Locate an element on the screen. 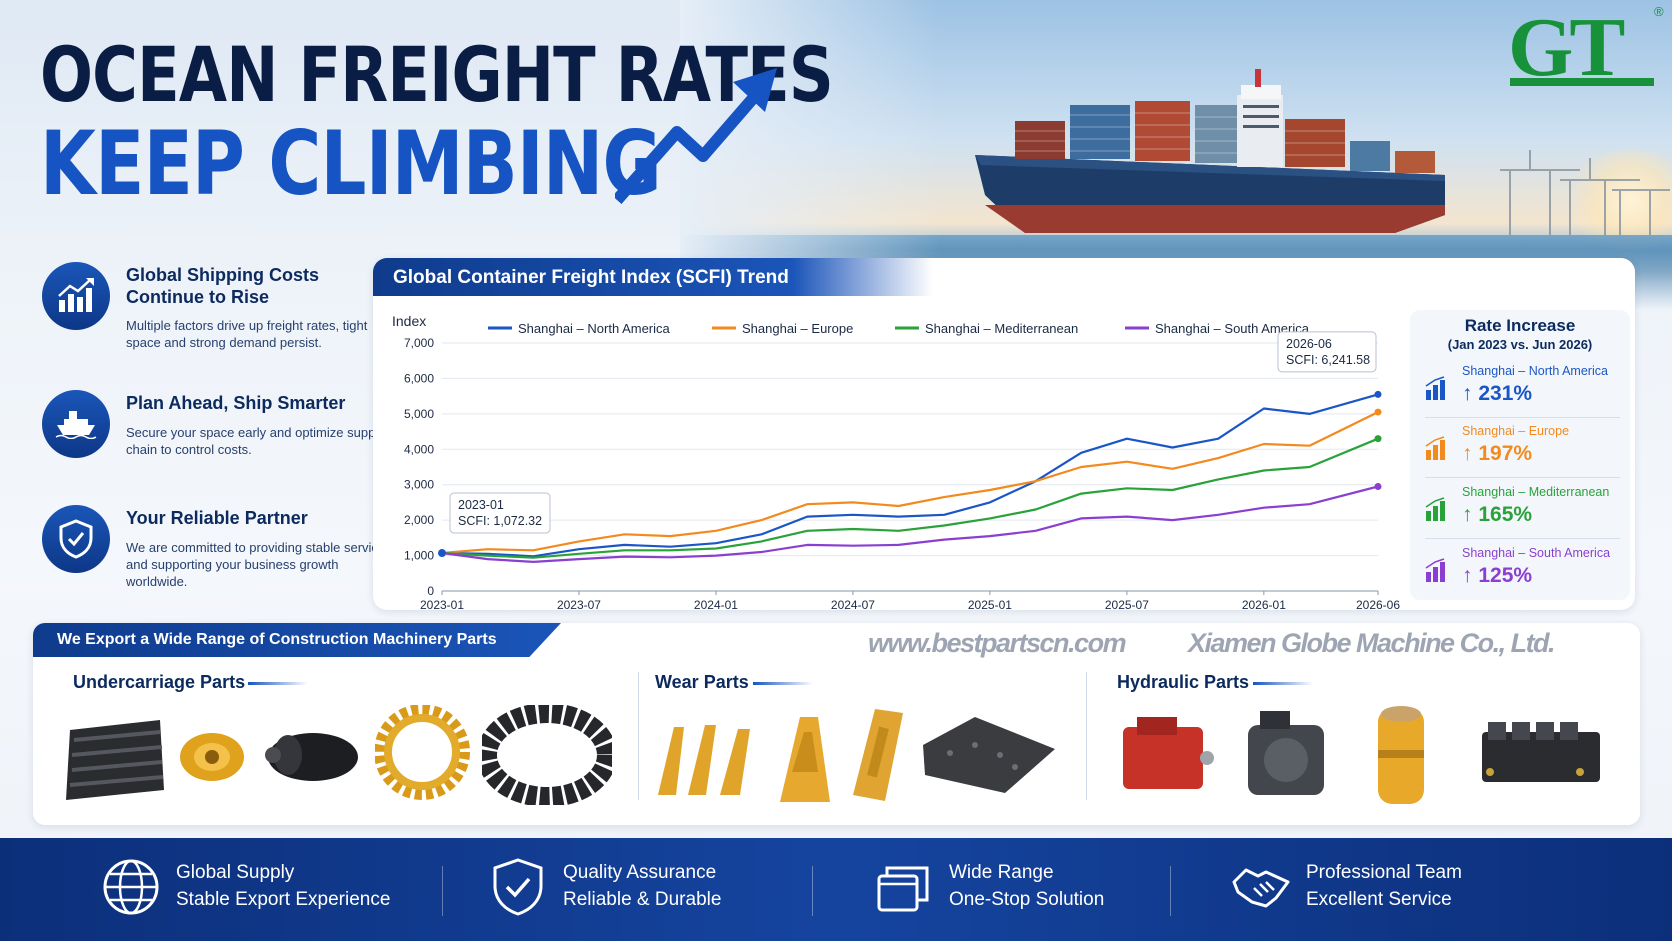 This screenshot has width=1672, height=941. wear-plate-image is located at coordinates (989, 755).